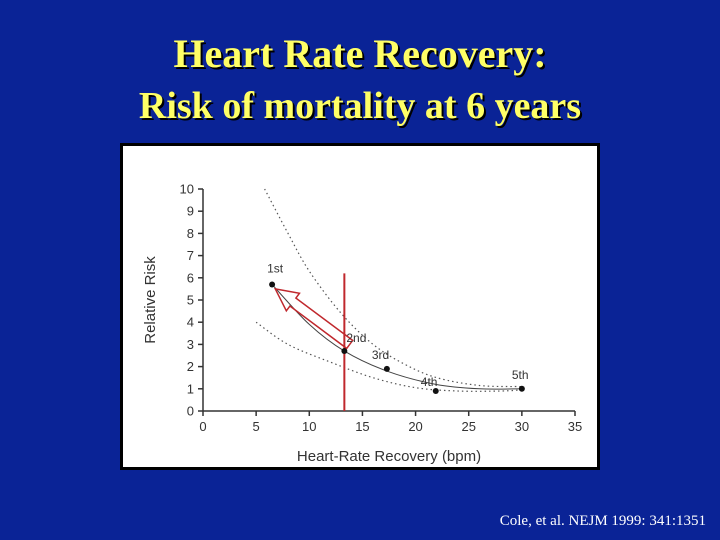 The height and width of the screenshot is (540, 720). I want to click on y-tick-label: 7, so click(190, 255).